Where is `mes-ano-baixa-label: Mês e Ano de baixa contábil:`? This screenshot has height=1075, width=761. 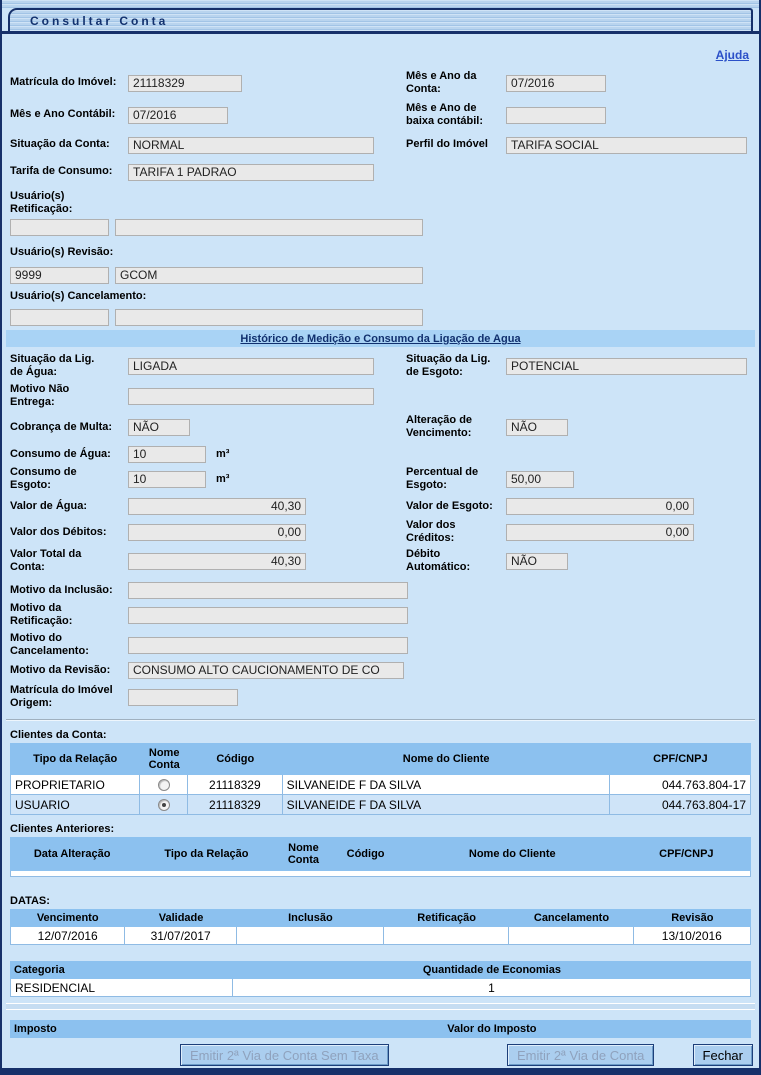 mes-ano-baixa-label: Mês e Ano de baixa contábil: is located at coordinates (445, 114).